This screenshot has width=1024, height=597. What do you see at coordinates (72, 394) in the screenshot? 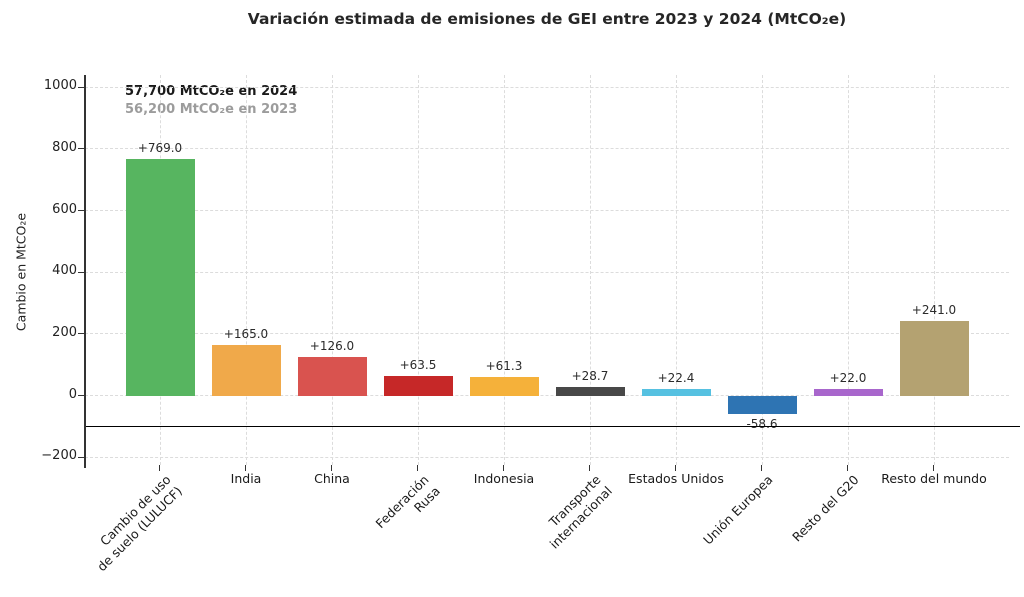
I see `y-tick-label: 0` at bounding box center [72, 394].